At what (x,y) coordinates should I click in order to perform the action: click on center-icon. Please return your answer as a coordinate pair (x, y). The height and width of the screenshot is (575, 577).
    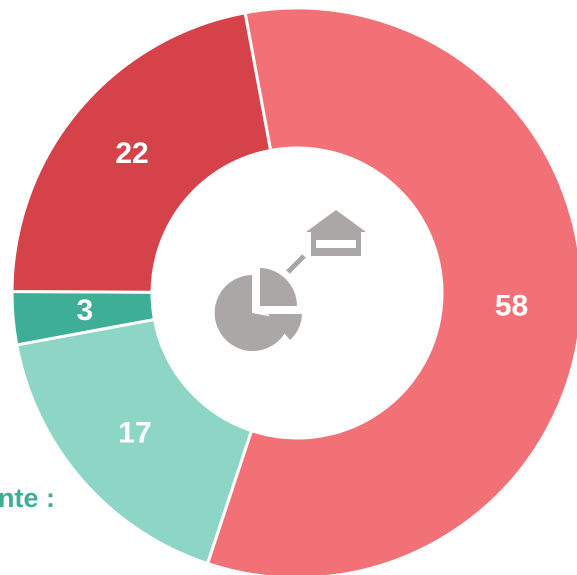
    Looking at the image, I should click on (290, 280).